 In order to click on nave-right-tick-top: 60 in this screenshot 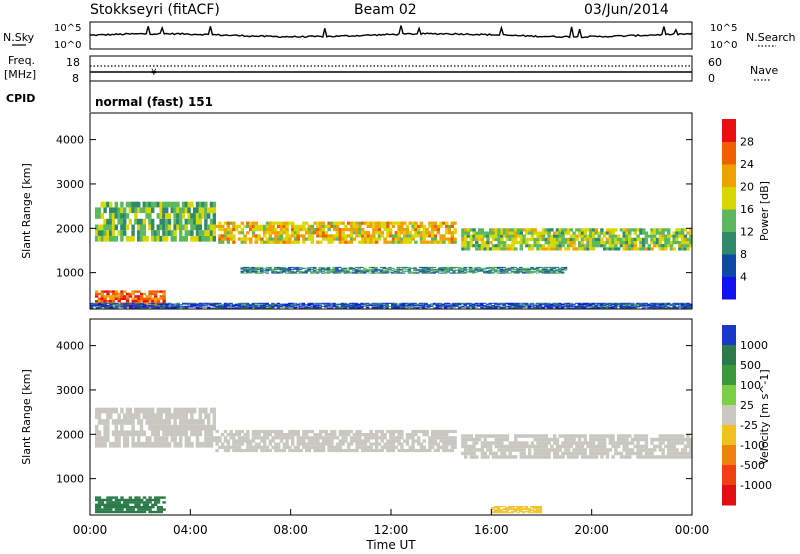, I will do `click(715, 62)`.